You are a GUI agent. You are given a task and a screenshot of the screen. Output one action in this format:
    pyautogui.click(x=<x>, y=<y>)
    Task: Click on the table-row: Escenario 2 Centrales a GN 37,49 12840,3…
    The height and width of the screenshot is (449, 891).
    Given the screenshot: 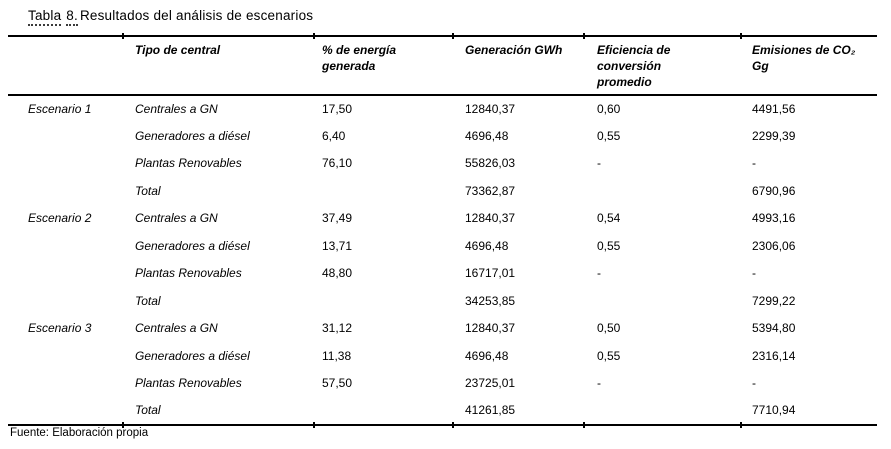 What is the action you would take?
    pyautogui.click(x=442, y=219)
    